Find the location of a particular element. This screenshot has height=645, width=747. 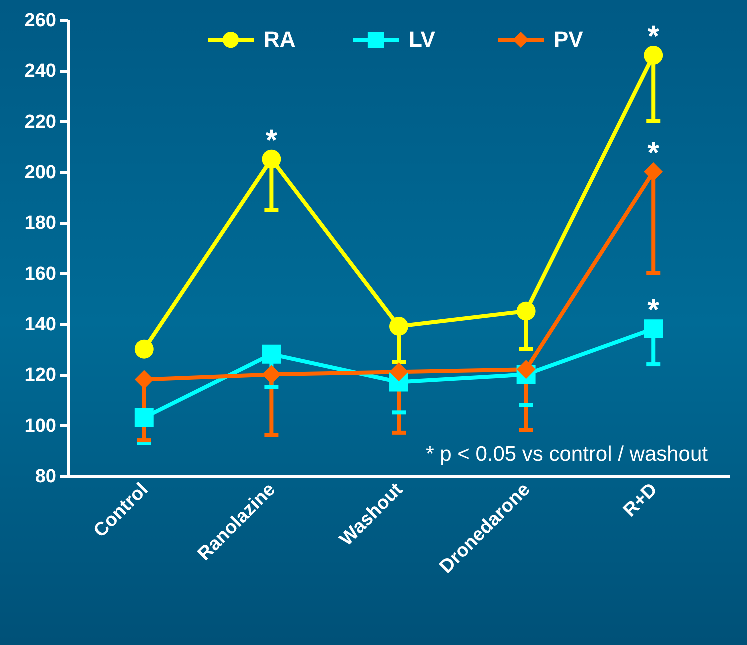

y-tick-label: 100 is located at coordinates (40, 426).